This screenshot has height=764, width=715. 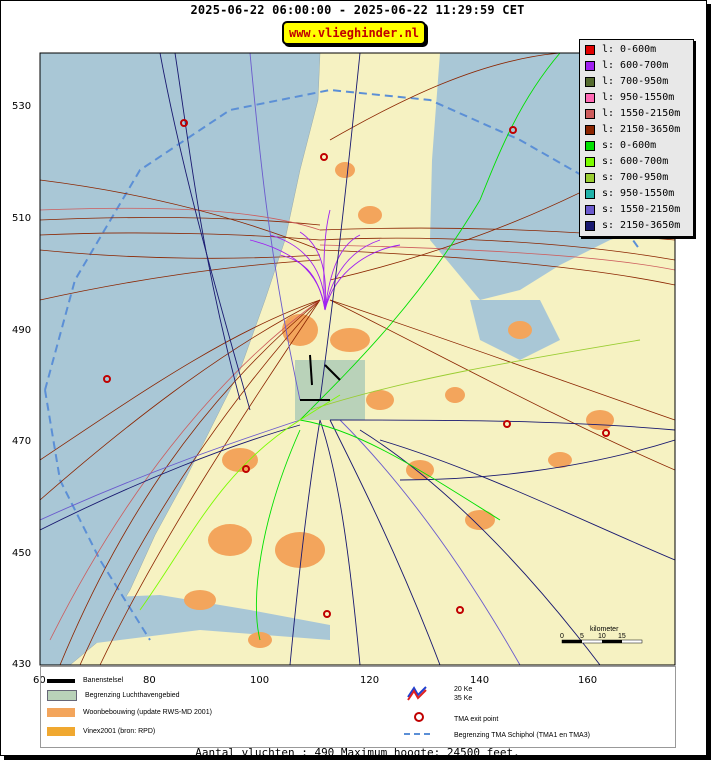 I want to click on tma-boundary-icon, so click(x=419, y=734).